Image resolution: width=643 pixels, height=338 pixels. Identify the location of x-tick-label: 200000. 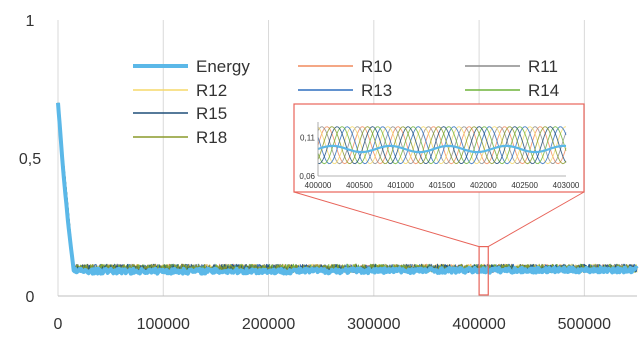
(268, 324).